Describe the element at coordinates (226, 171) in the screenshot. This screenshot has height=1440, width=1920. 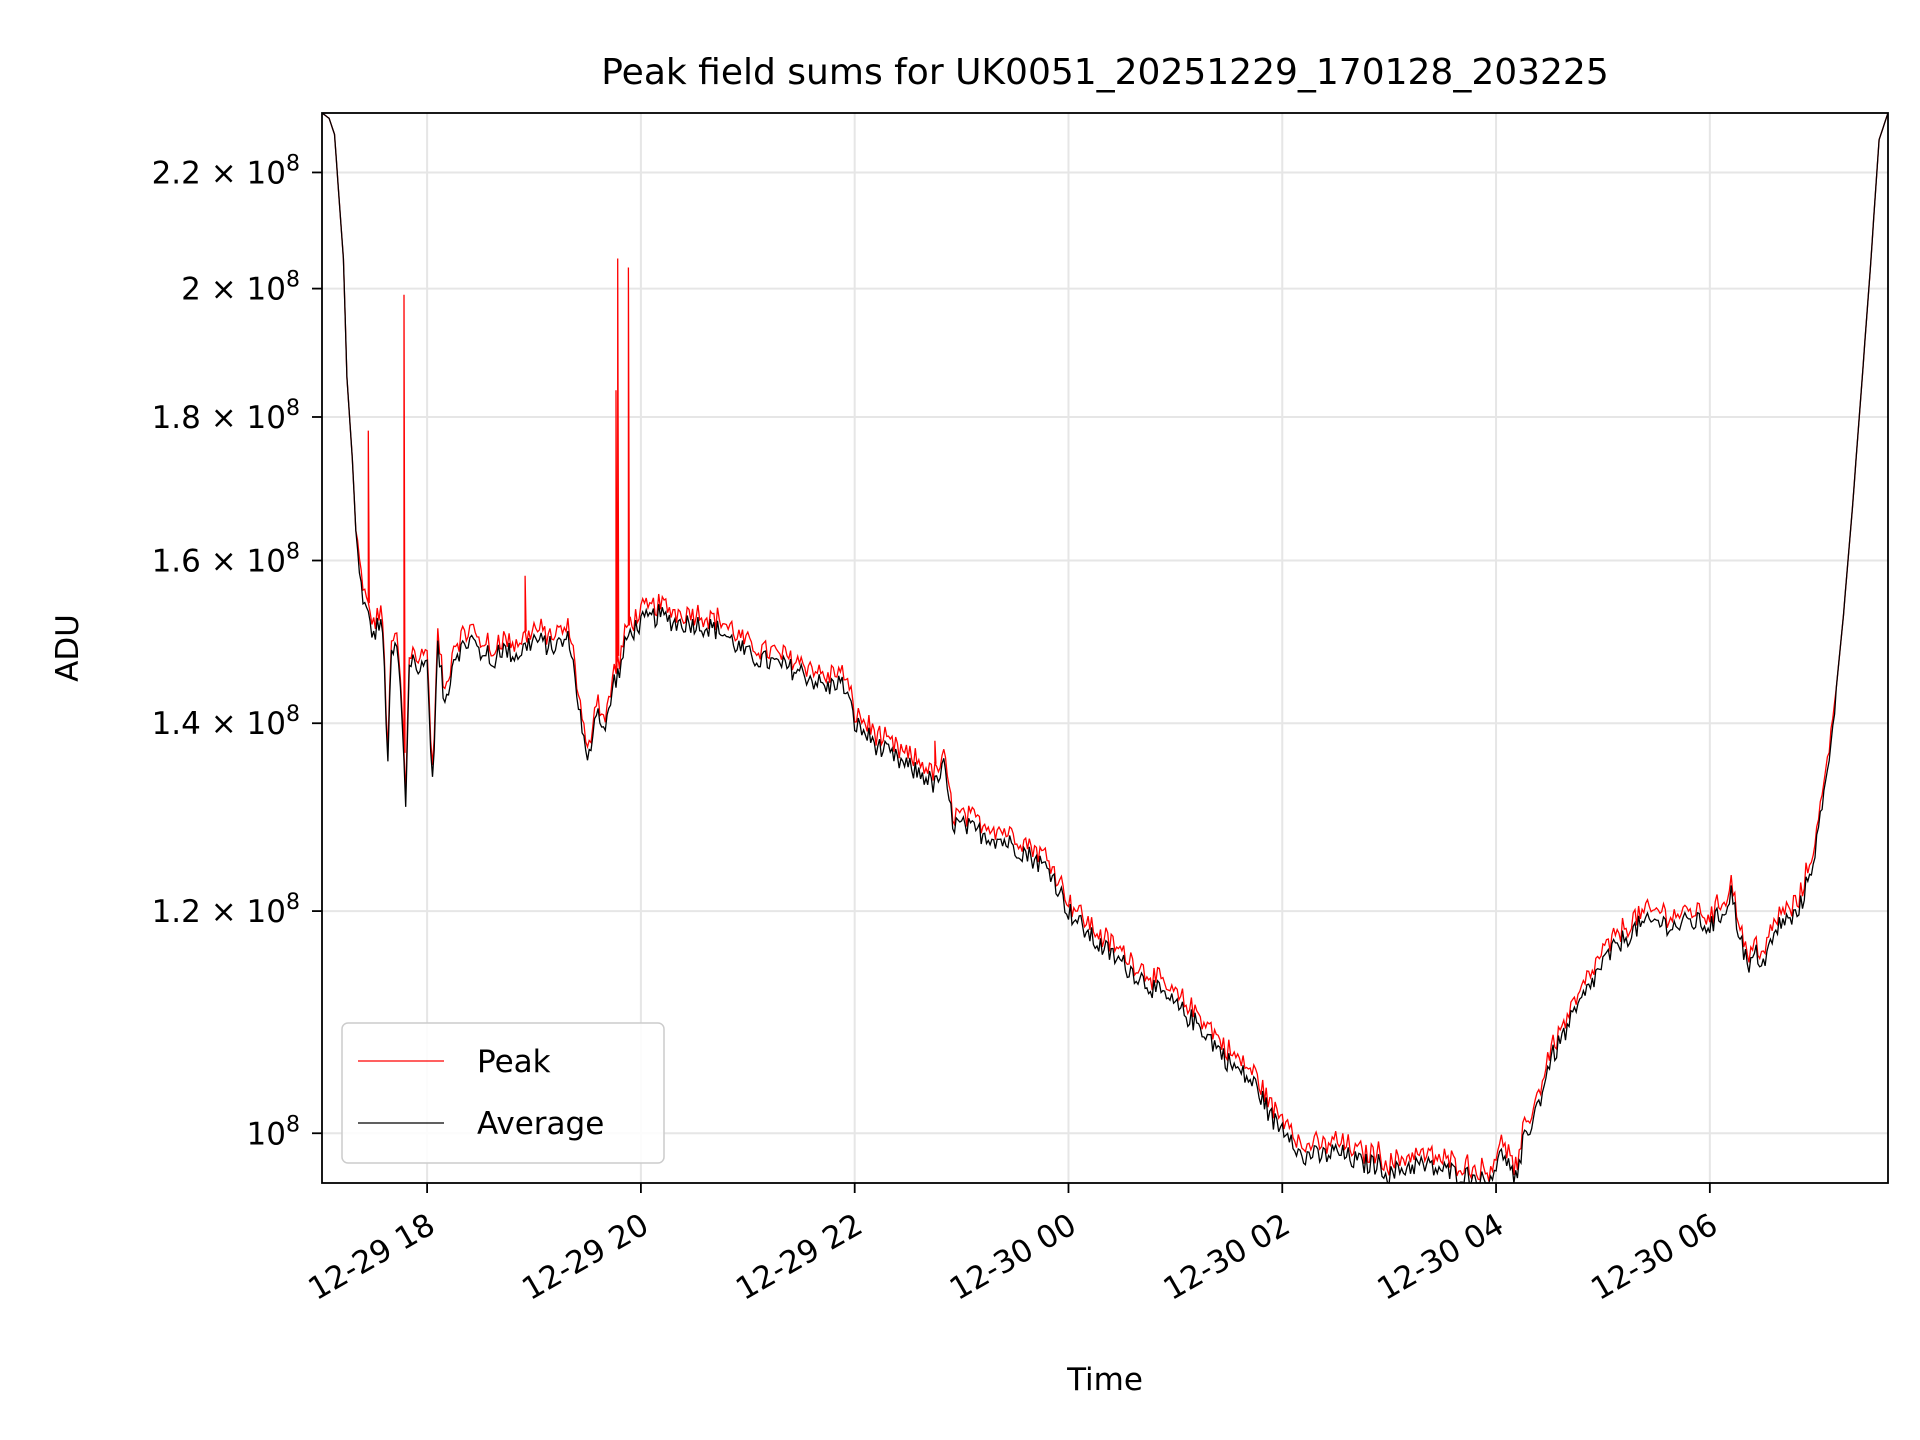
I see `y-tick-label: 2.2 × 108` at that location.